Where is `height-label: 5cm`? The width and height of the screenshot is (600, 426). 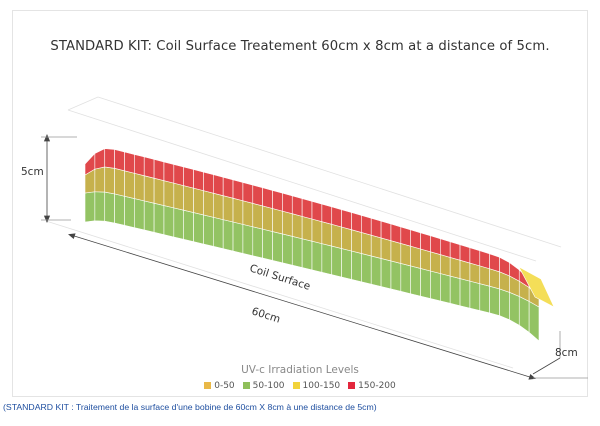 height-label: 5cm is located at coordinates (32, 172).